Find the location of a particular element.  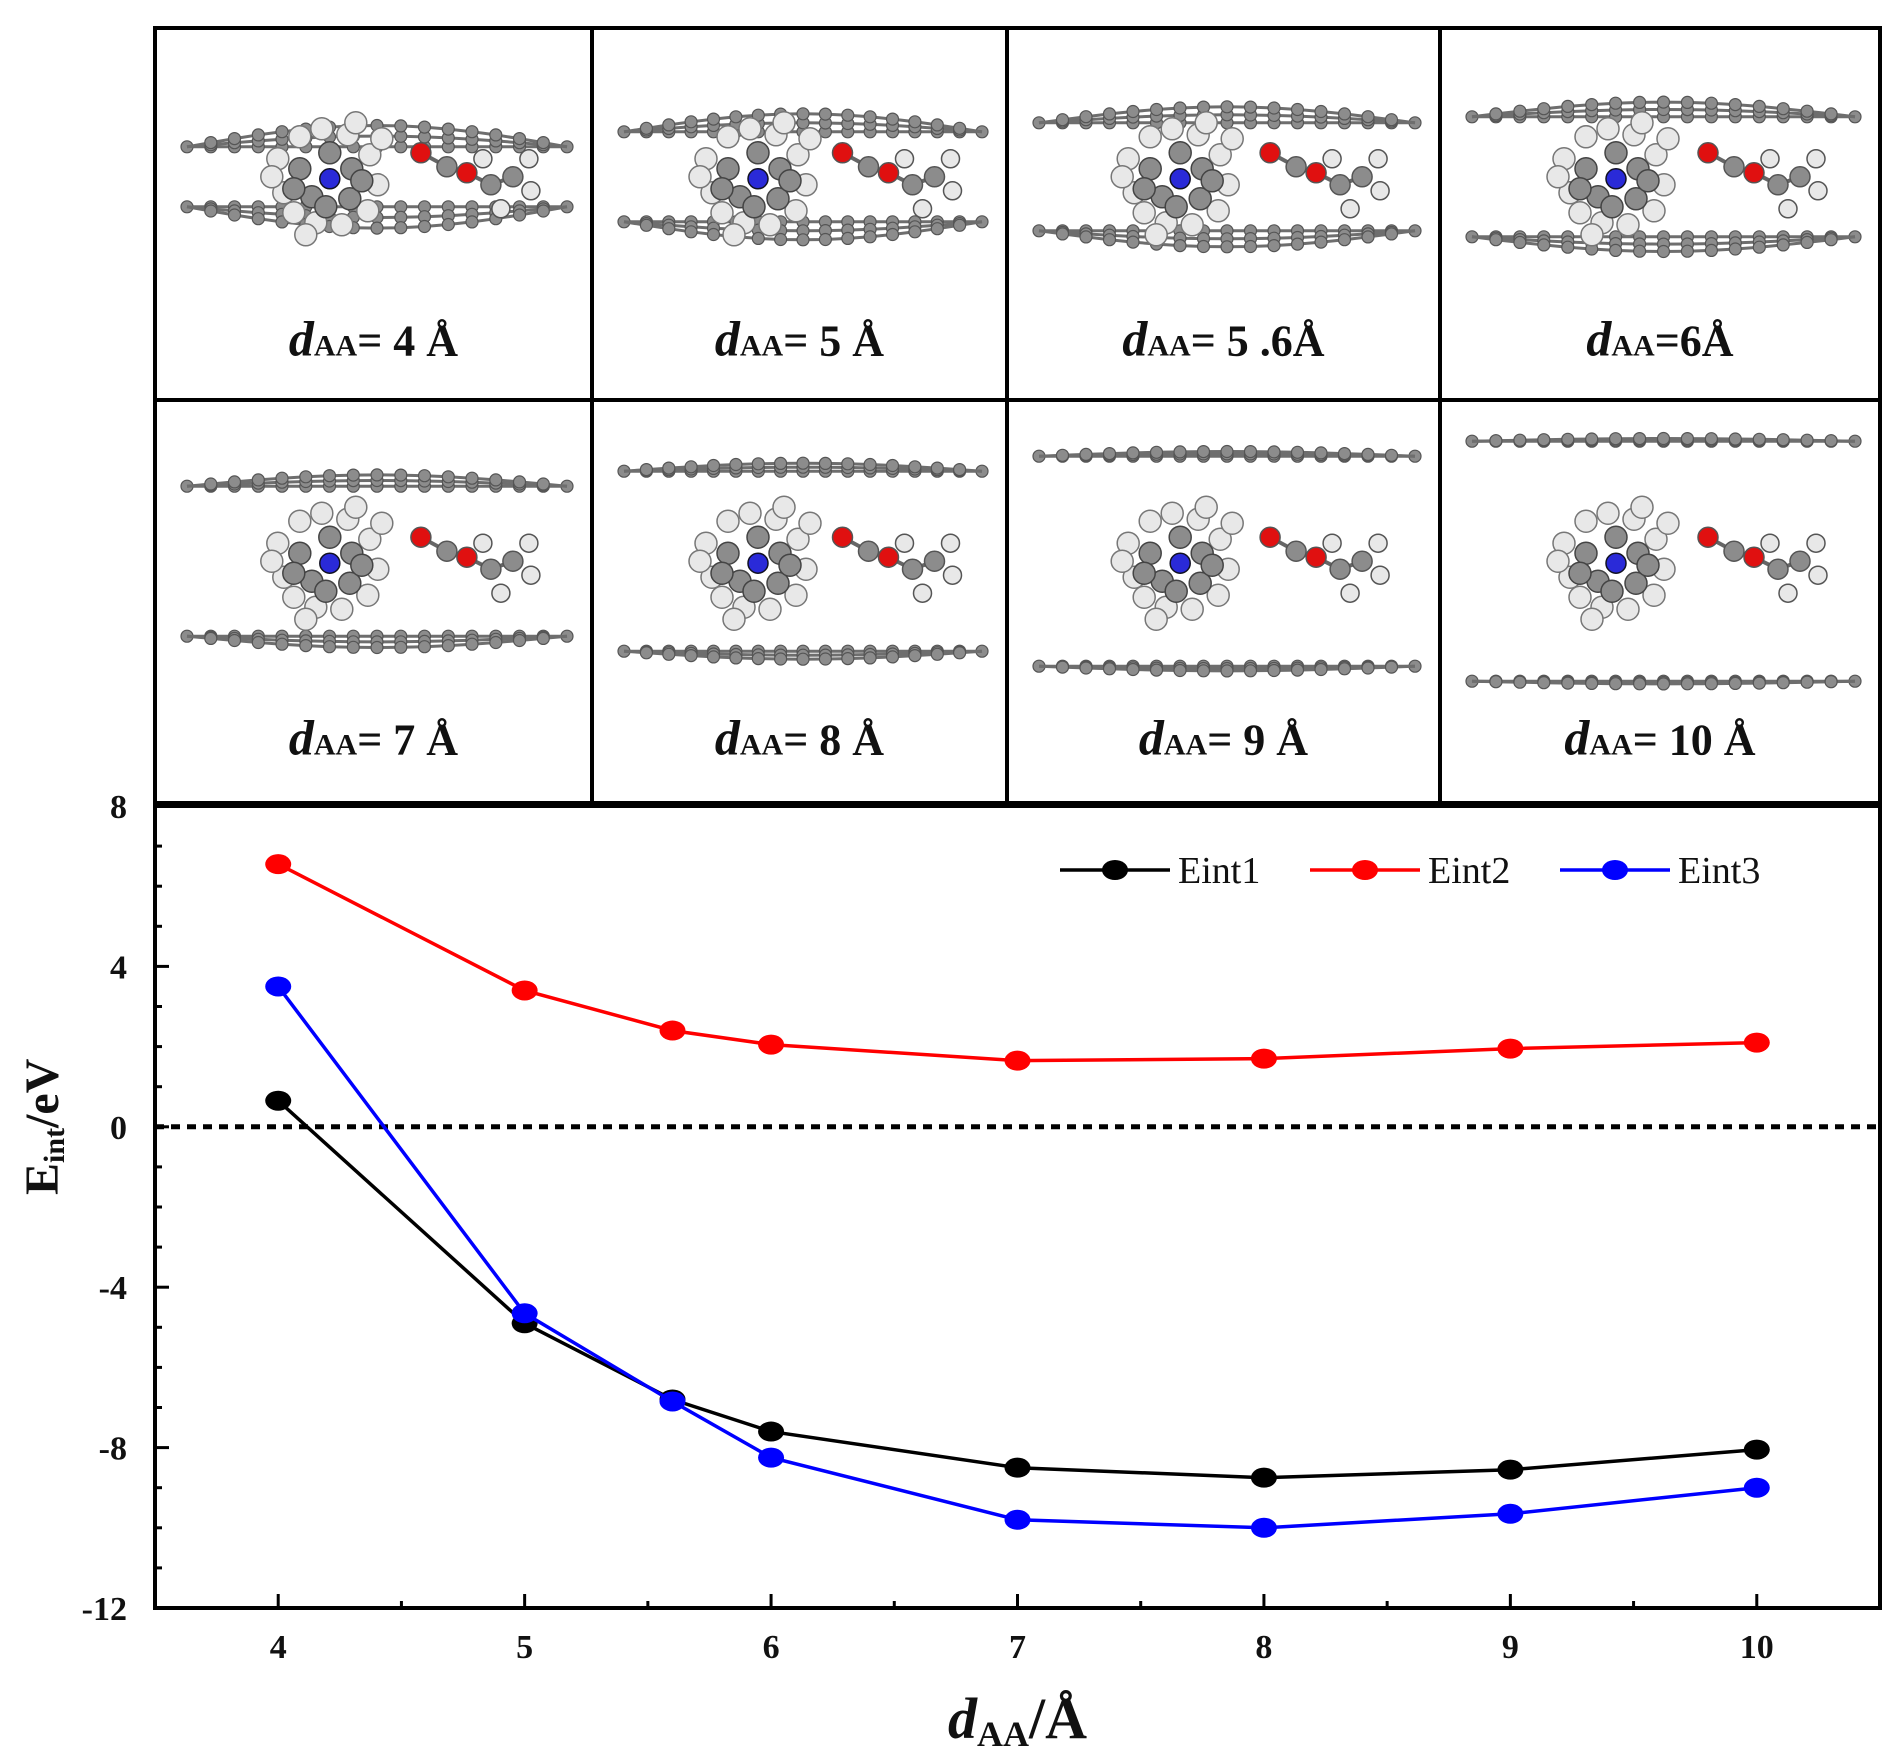

panel-label-subscript: AA is located at coordinates (1611, 745).